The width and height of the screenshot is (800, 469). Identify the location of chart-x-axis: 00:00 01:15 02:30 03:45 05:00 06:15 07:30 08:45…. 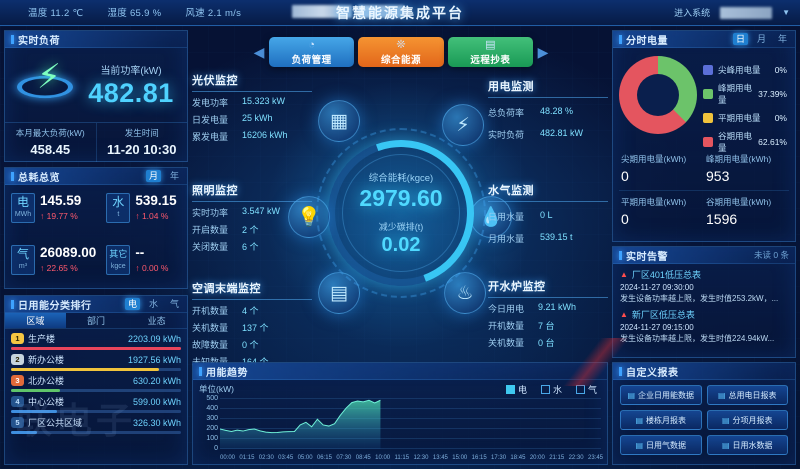
(411, 458).